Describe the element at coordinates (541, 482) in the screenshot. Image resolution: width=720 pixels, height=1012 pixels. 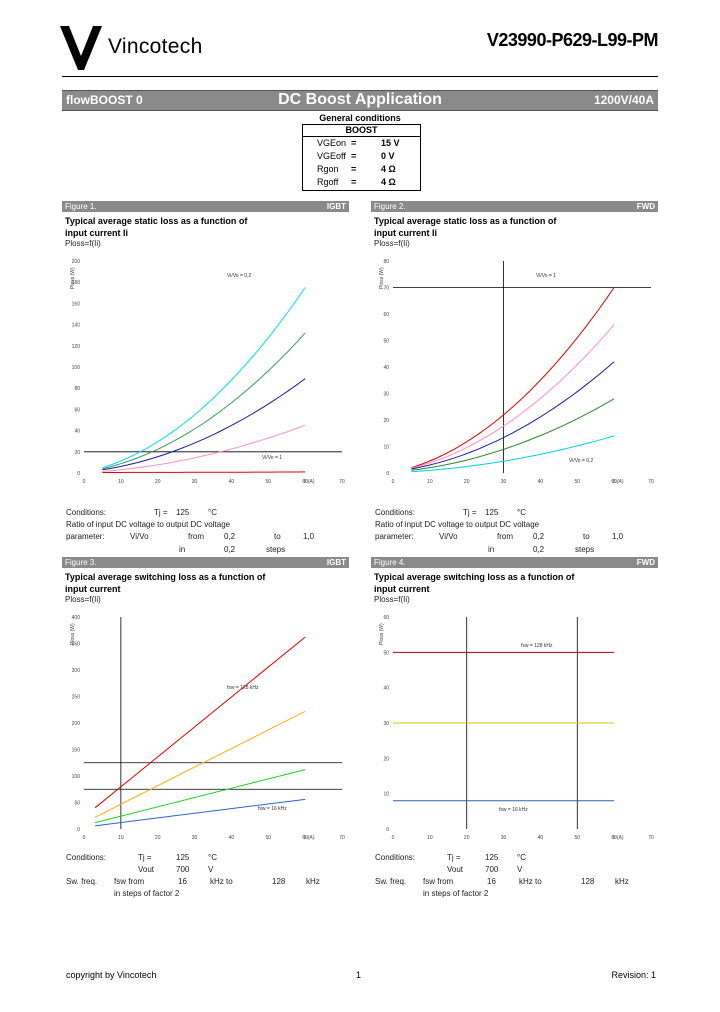
I see `x-tick-label: 40` at that location.